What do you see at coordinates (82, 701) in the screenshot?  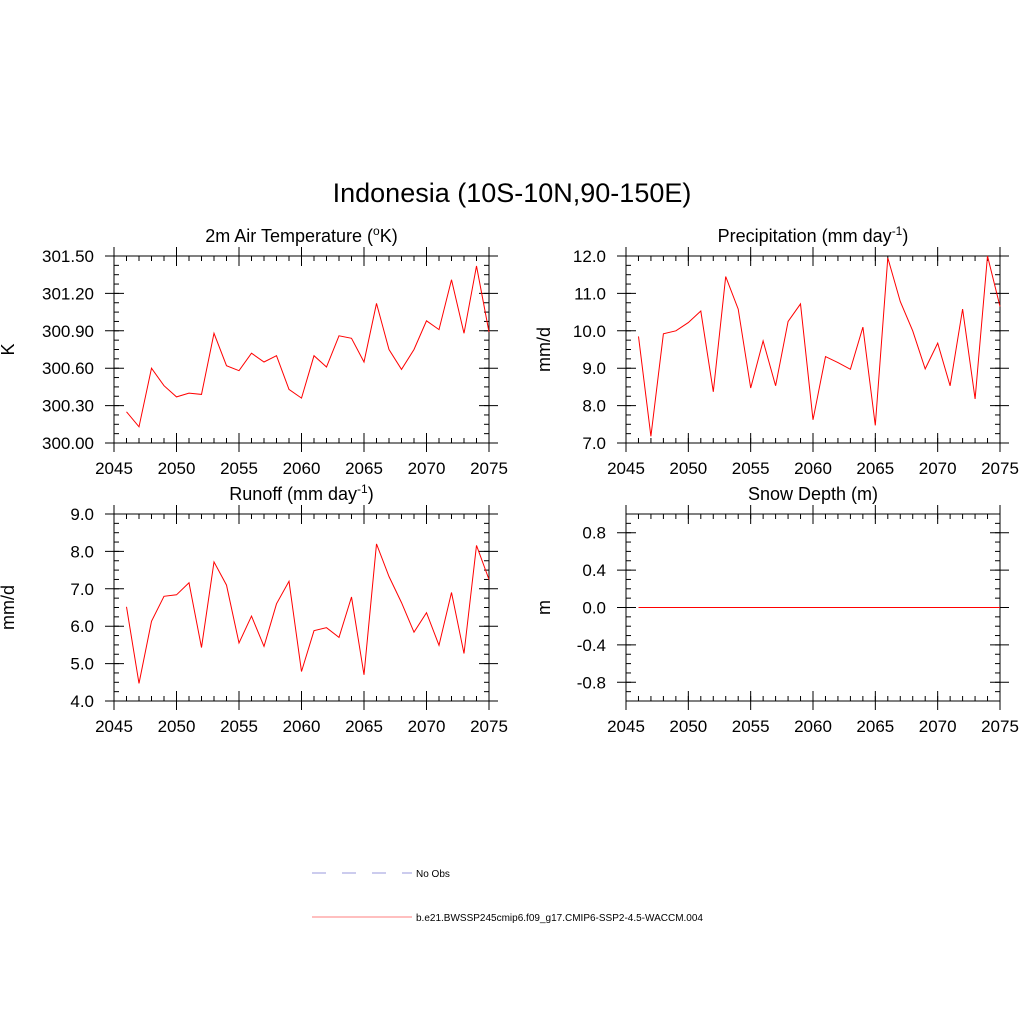 I see `y-tick-label: 4.0` at bounding box center [82, 701].